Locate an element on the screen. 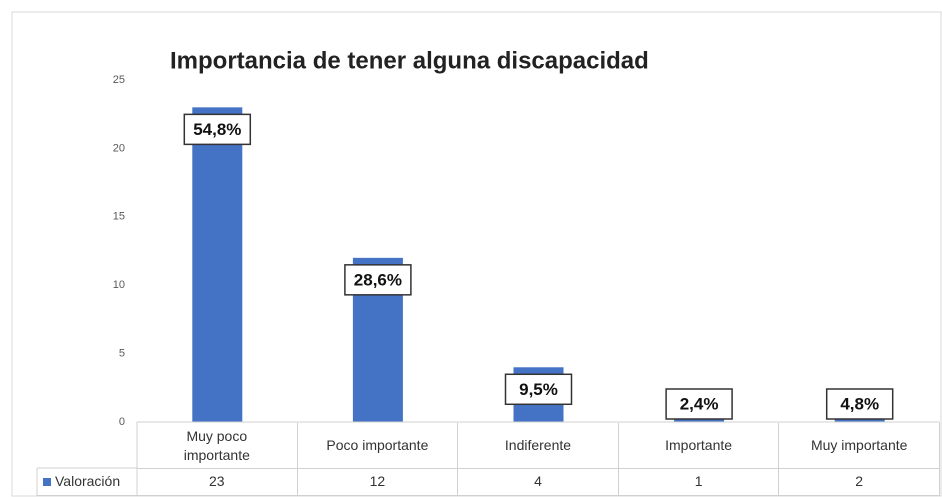  data-label: 4,8% is located at coordinates (859, 403).